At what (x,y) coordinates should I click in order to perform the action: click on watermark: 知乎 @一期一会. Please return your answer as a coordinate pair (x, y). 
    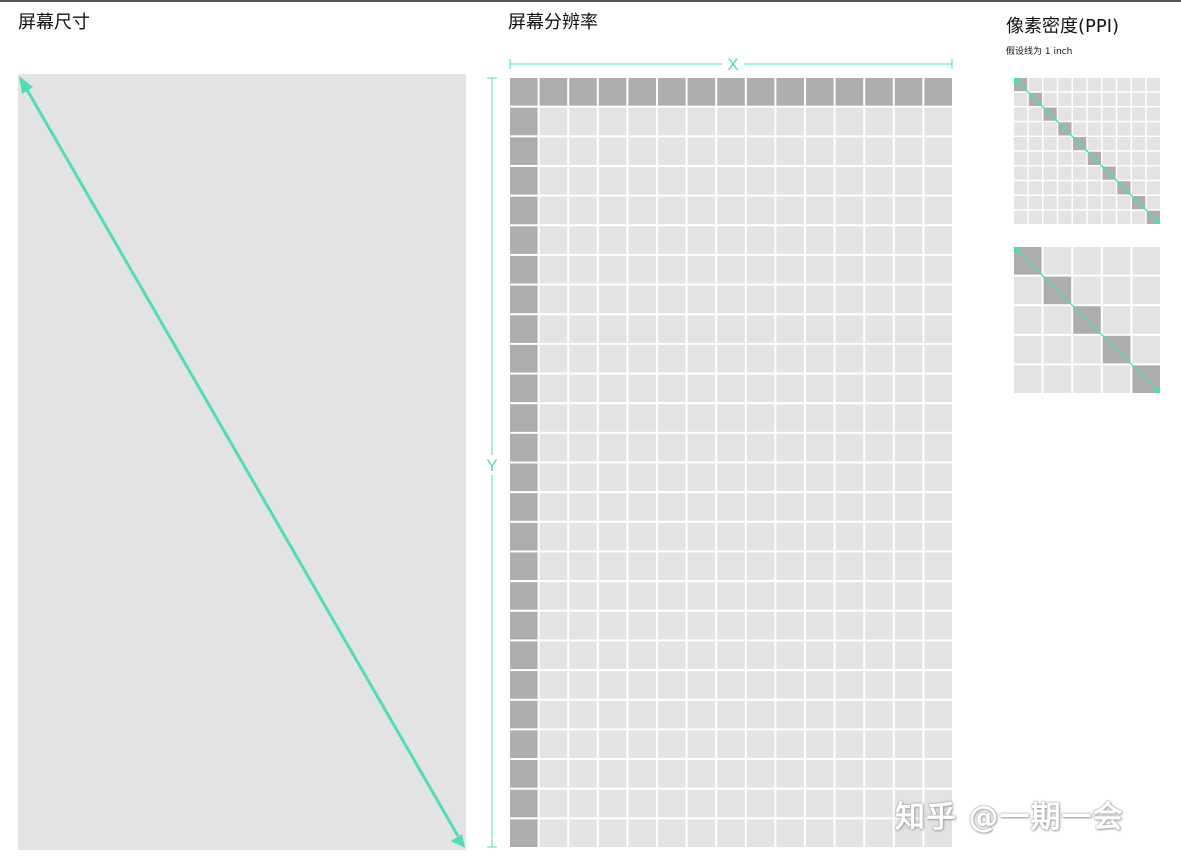
    Looking at the image, I should click on (1009, 817).